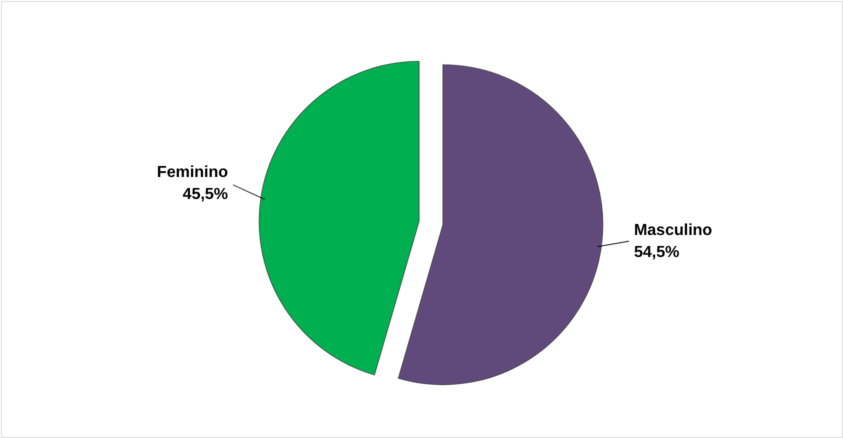 This screenshot has height=438, width=843. I want to click on data-label: 54,5%, so click(657, 252).